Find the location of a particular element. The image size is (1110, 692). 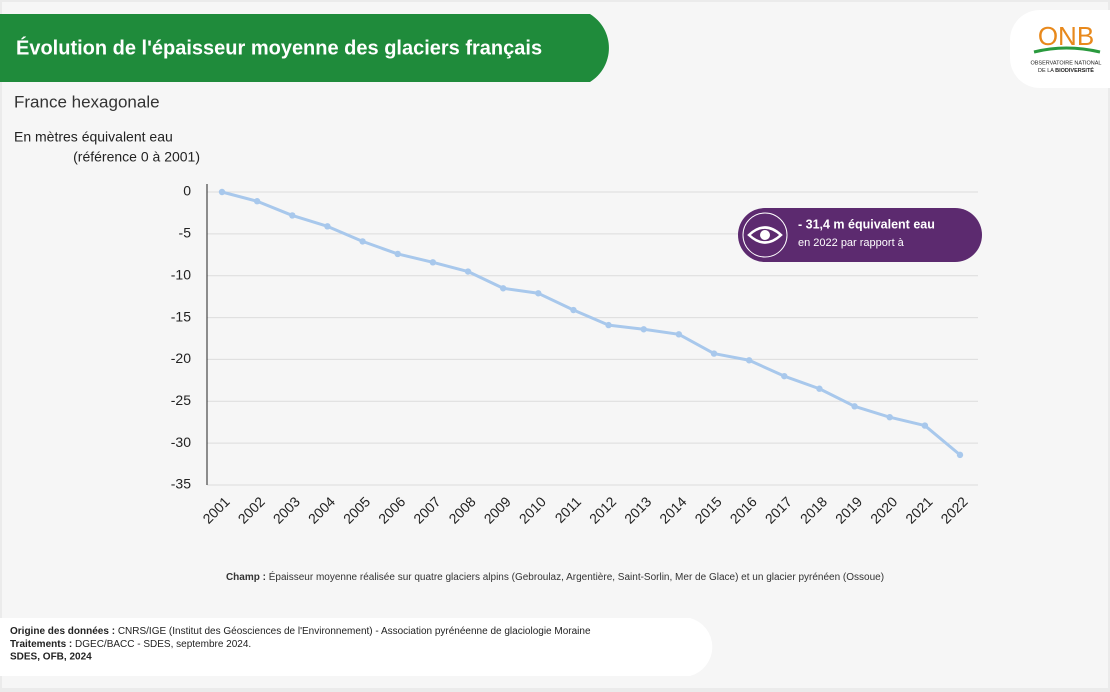

title-banner is located at coordinates (304, 48).